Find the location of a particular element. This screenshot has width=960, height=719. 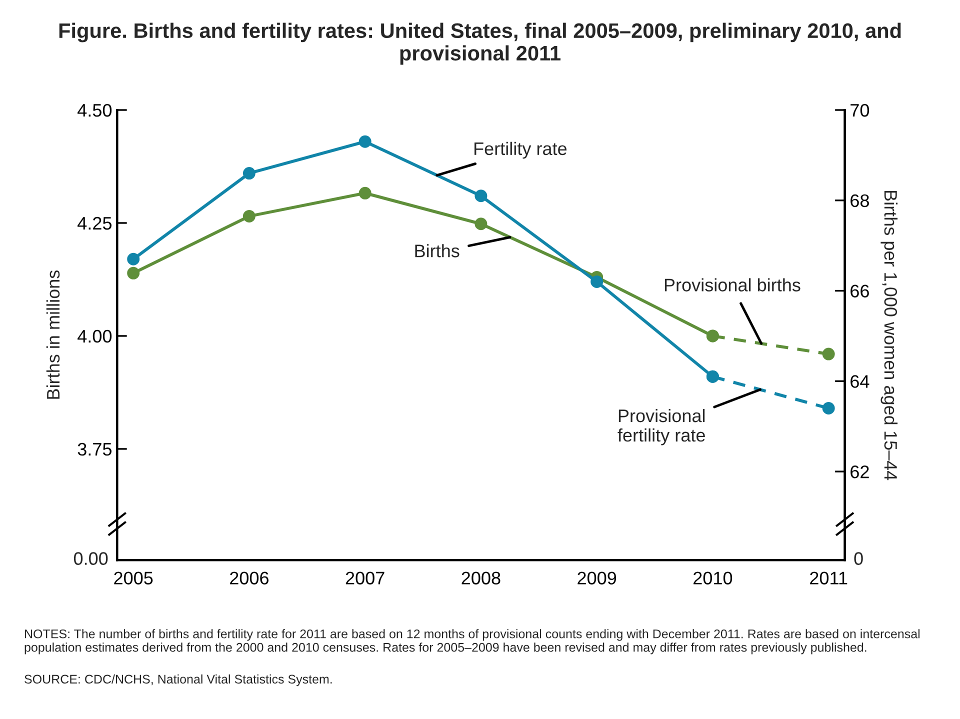

y-tick-label: 4.25 is located at coordinates (95, 223).